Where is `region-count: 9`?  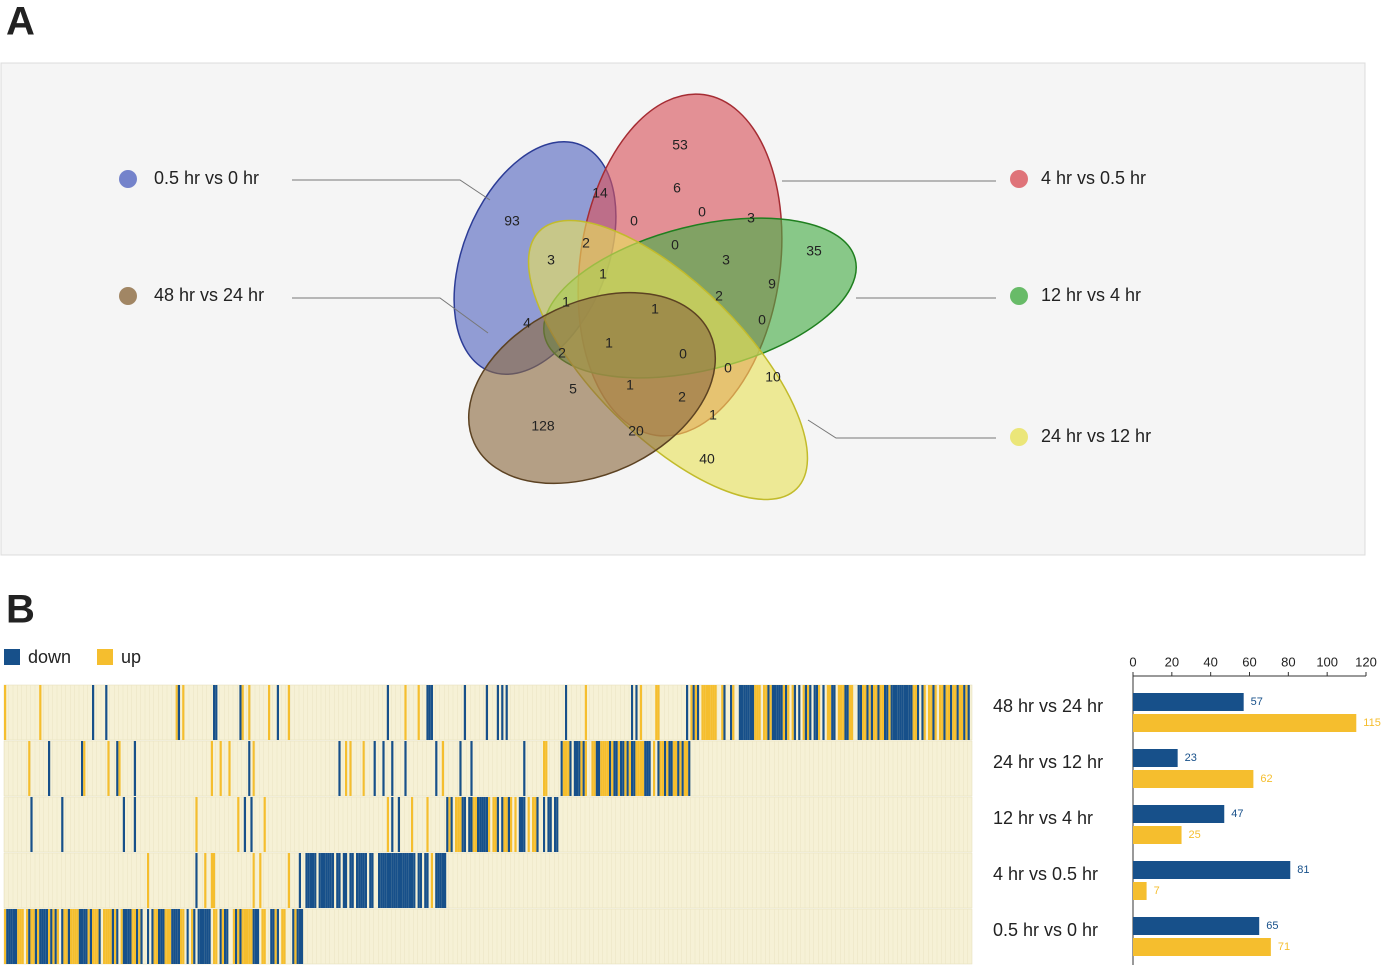 region-count: 9 is located at coordinates (772, 284).